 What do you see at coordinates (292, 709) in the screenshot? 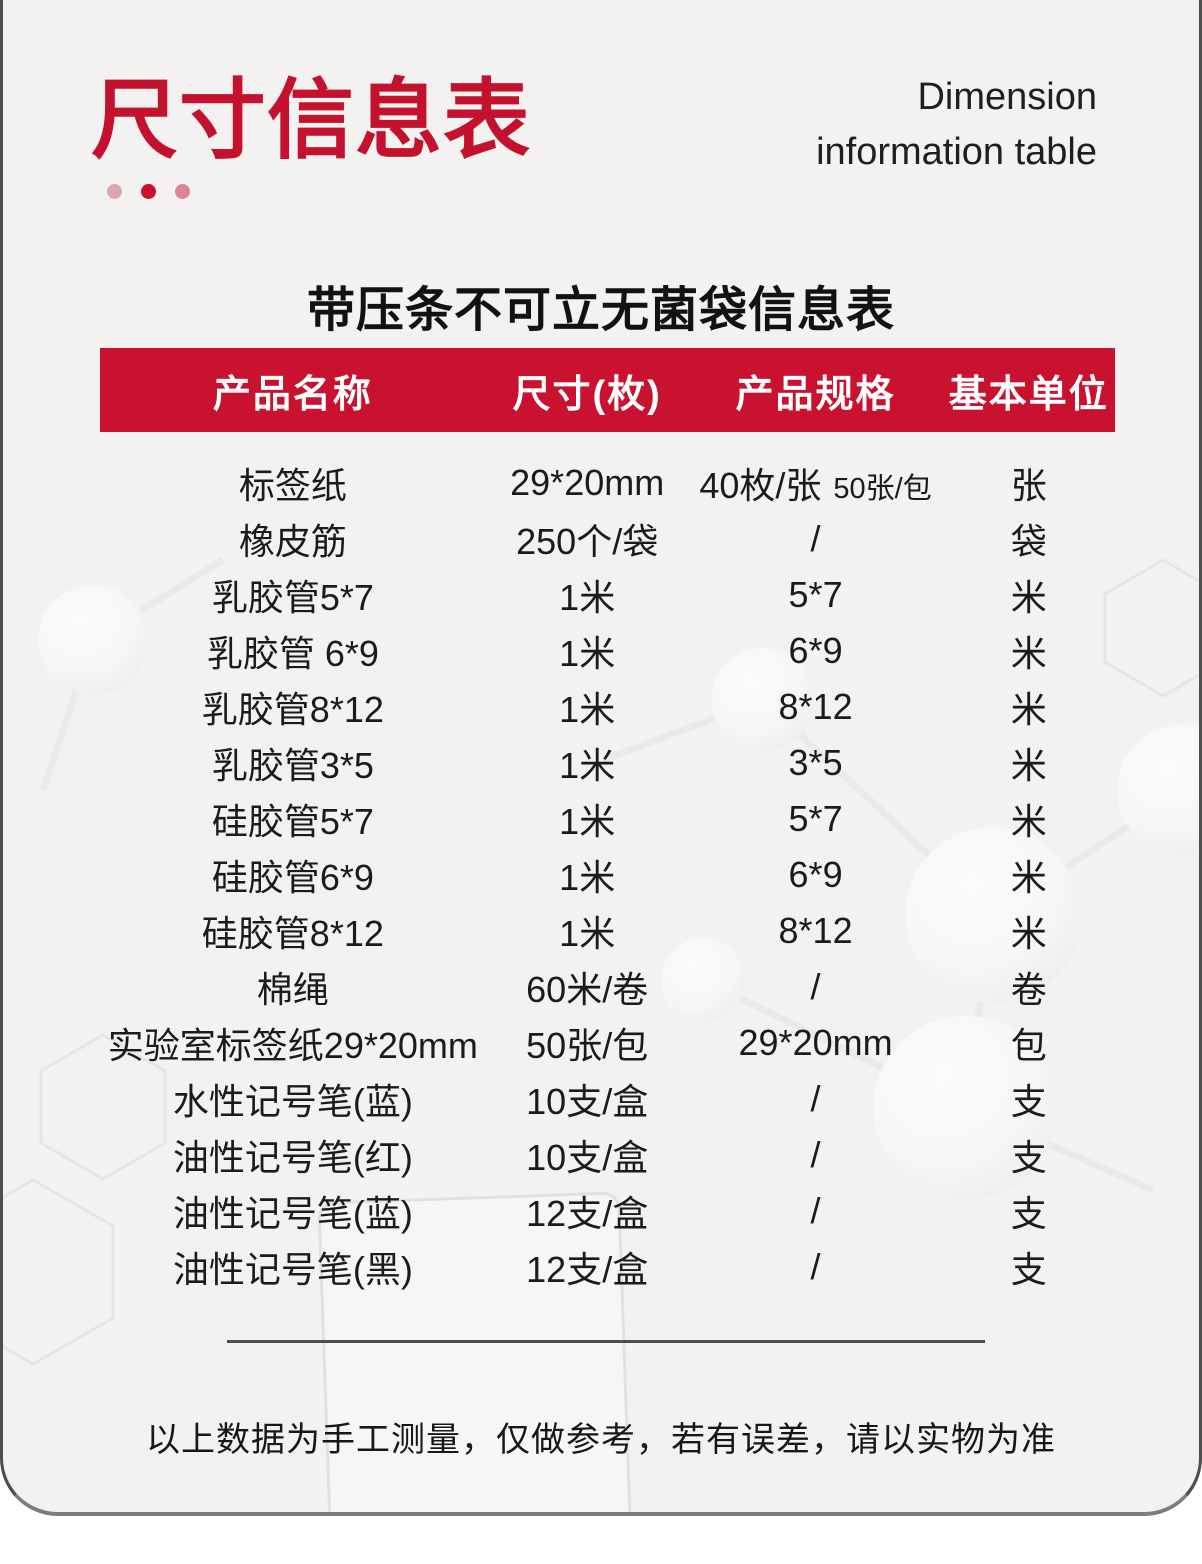
I see `cell-product-name: 乳胶管8*12` at bounding box center [292, 709].